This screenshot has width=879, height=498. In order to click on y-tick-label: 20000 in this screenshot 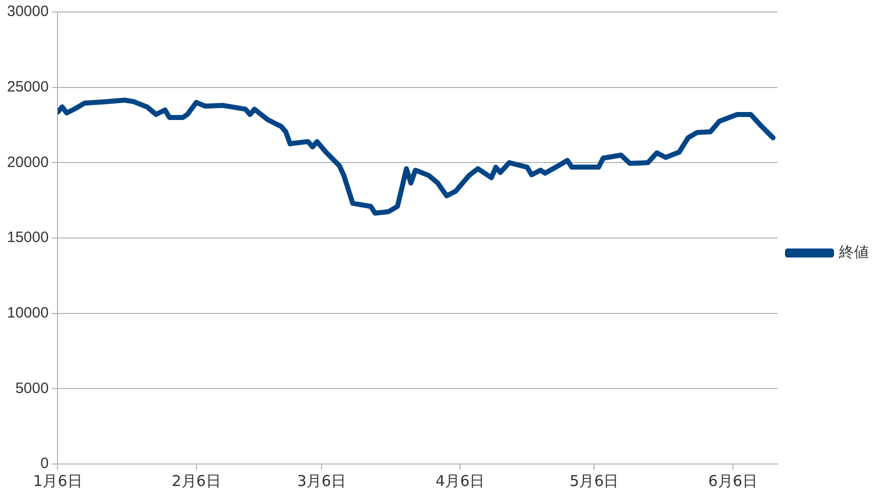, I will do `click(27, 162)`.